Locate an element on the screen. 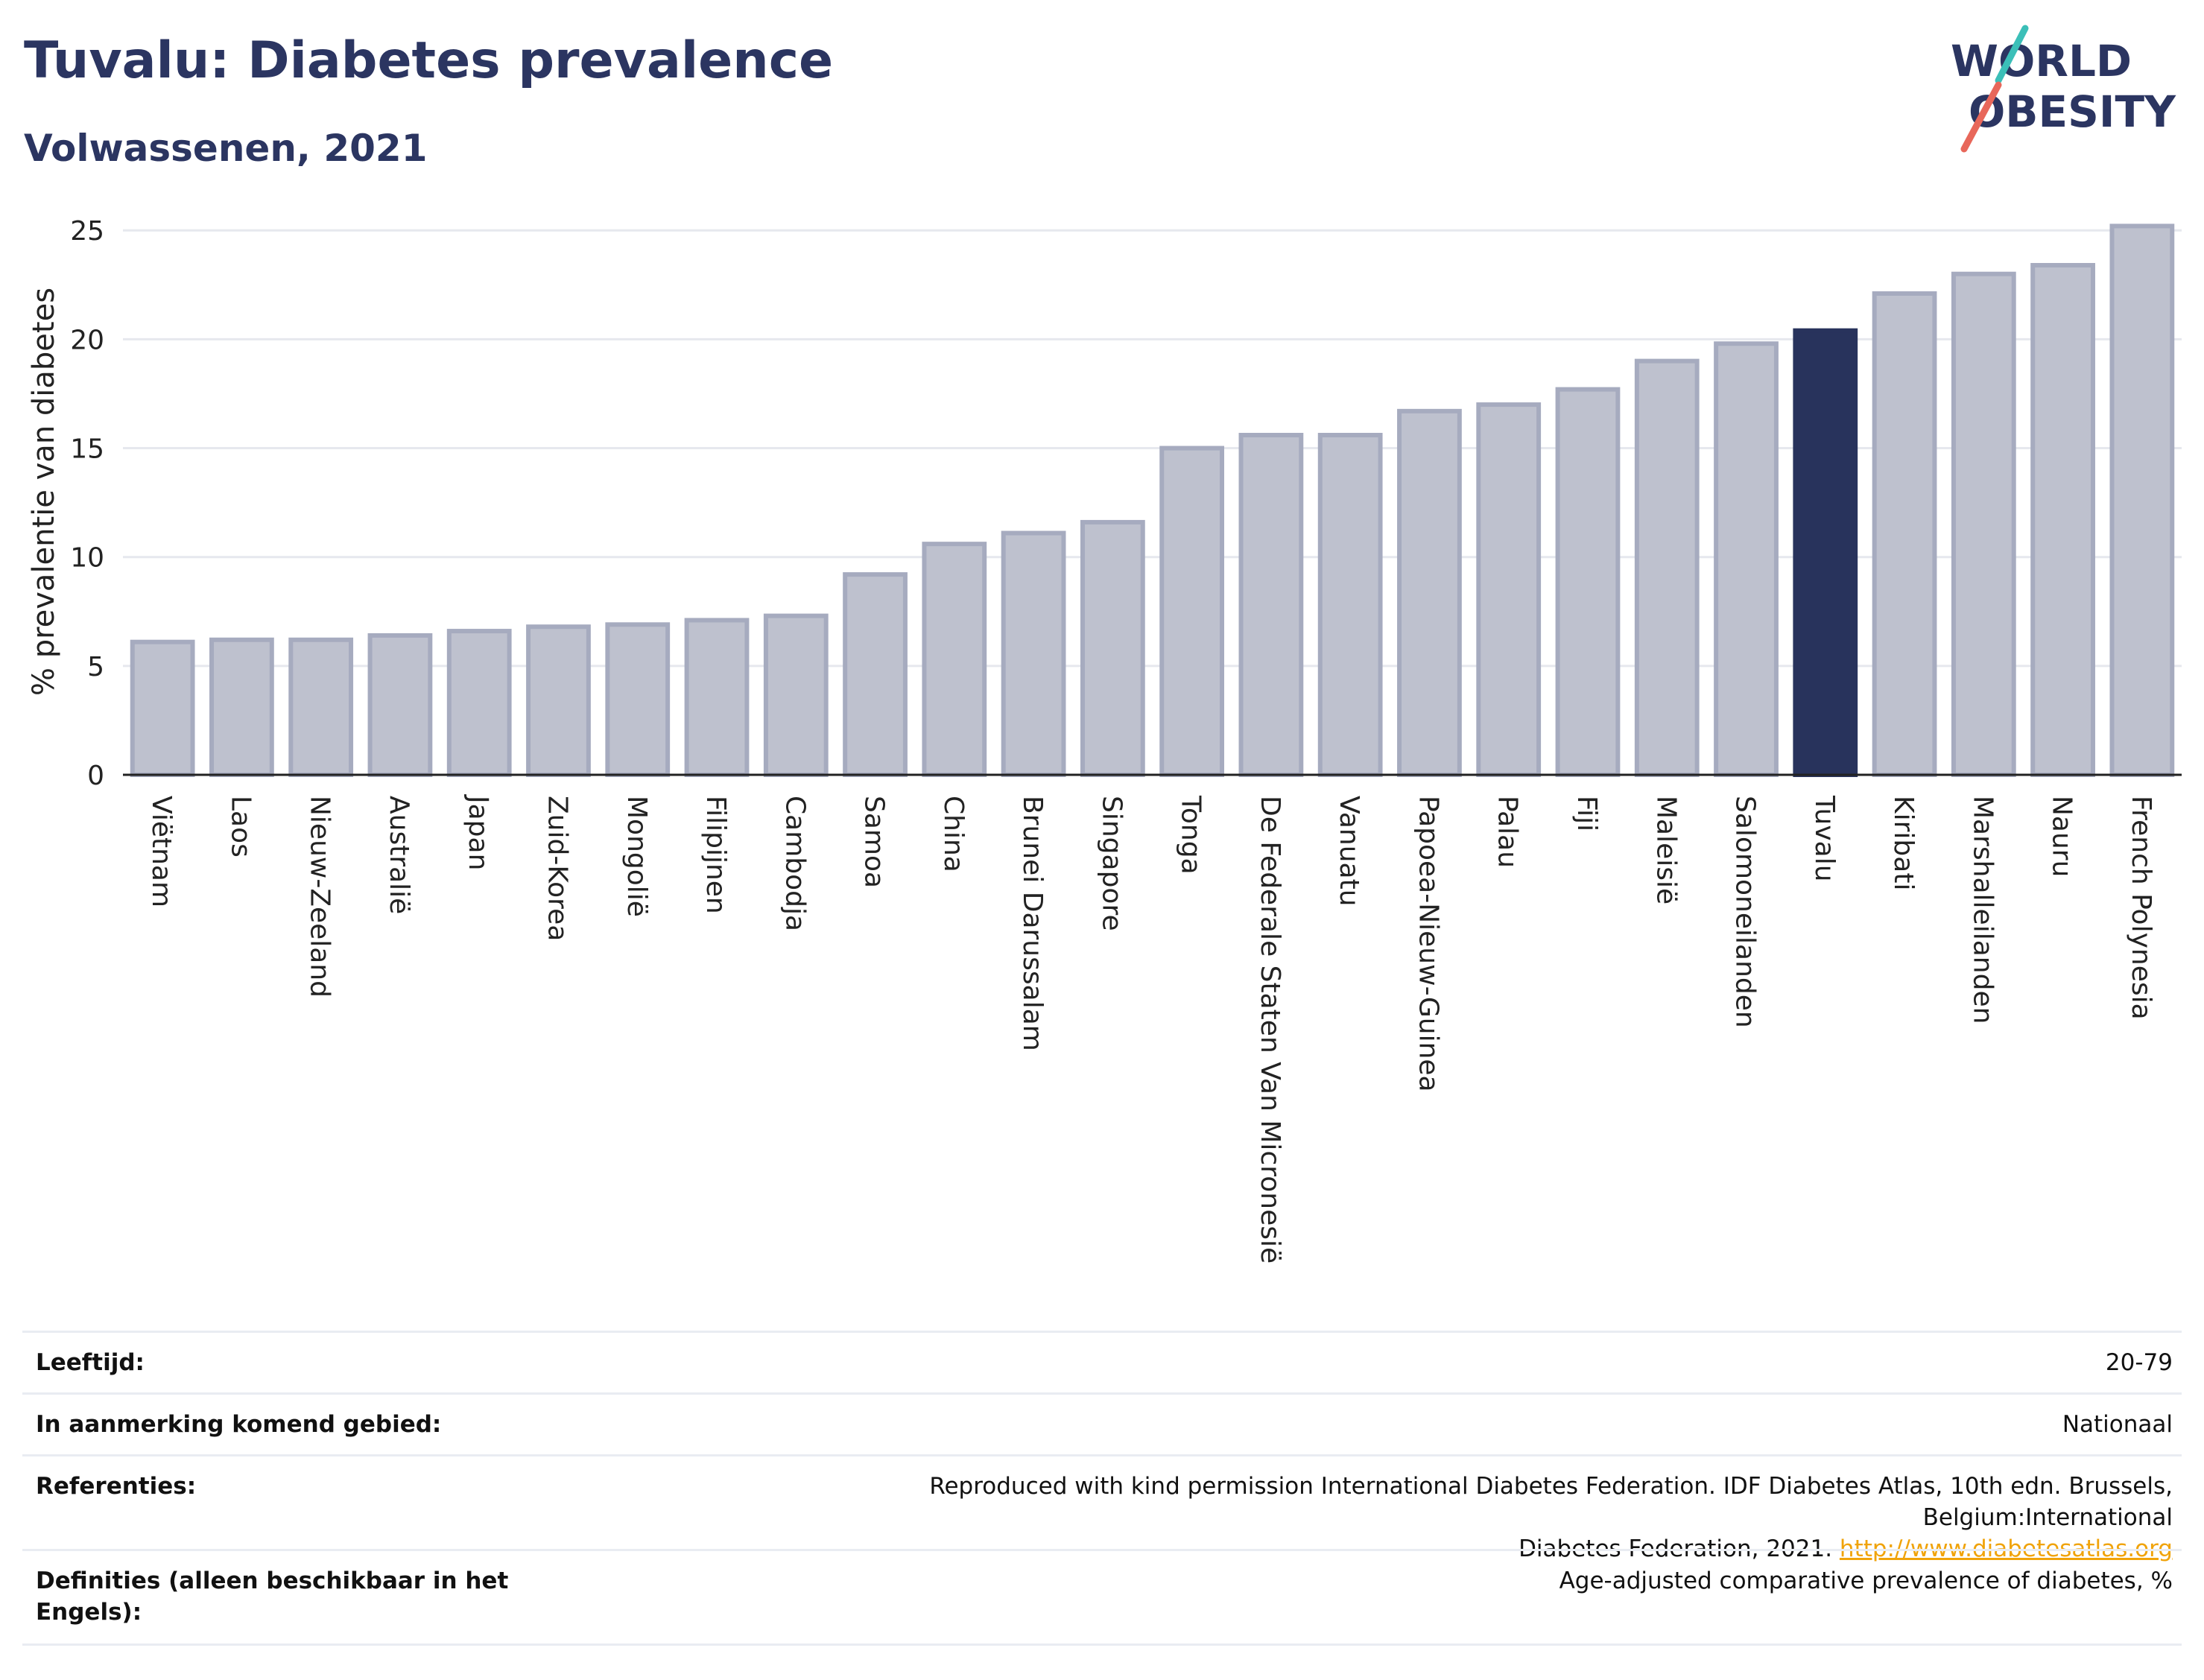 The height and width of the screenshot is (1680, 2204). y-tick-label: 15 is located at coordinates (87, 449).